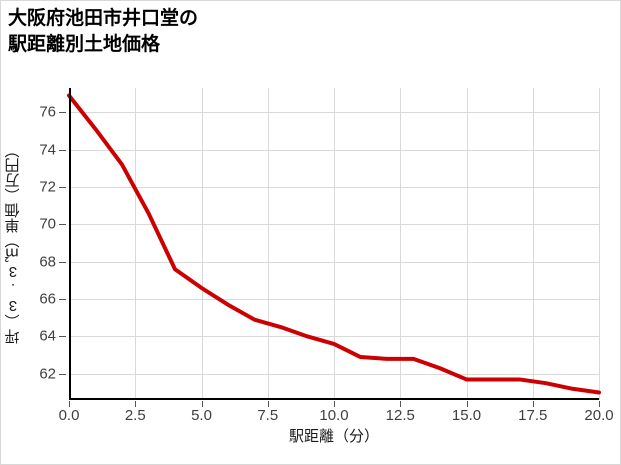 The image size is (621, 465). What do you see at coordinates (47, 150) in the screenshot?
I see `y-tick-label: 74` at bounding box center [47, 150].